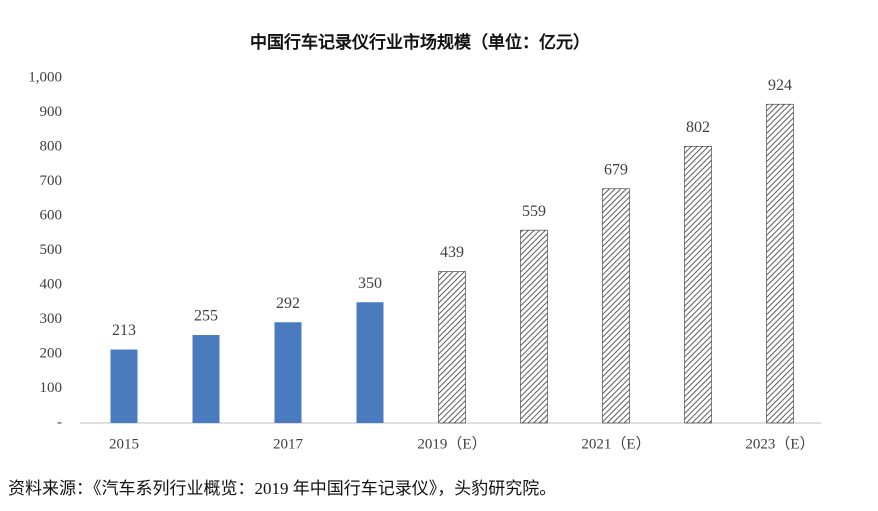 The width and height of the screenshot is (878, 511). I want to click on y-tick-label: 700, so click(51, 181).